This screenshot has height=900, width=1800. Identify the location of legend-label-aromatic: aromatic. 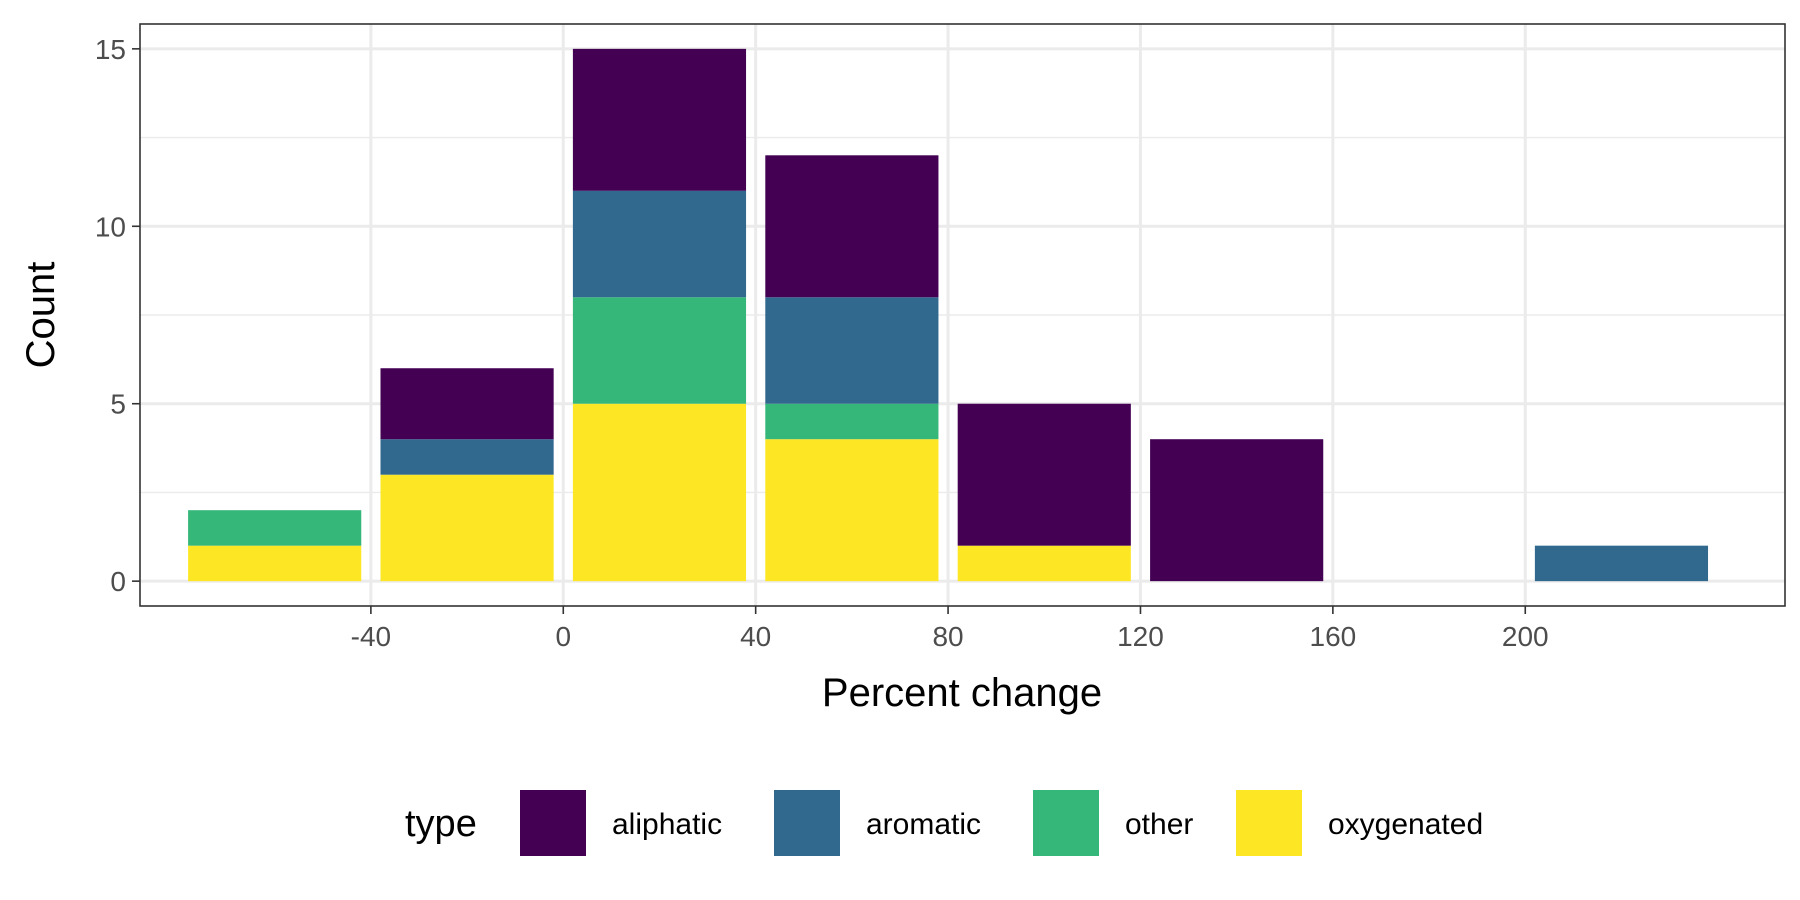
(923, 824).